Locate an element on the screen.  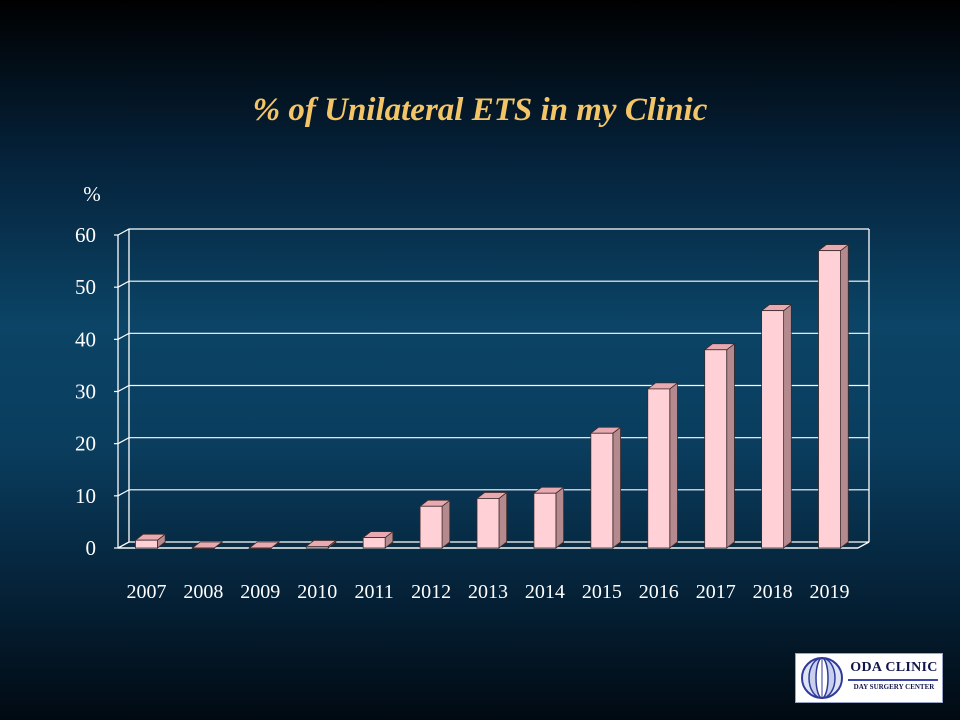
x-tick-label: 2008 is located at coordinates (203, 592).